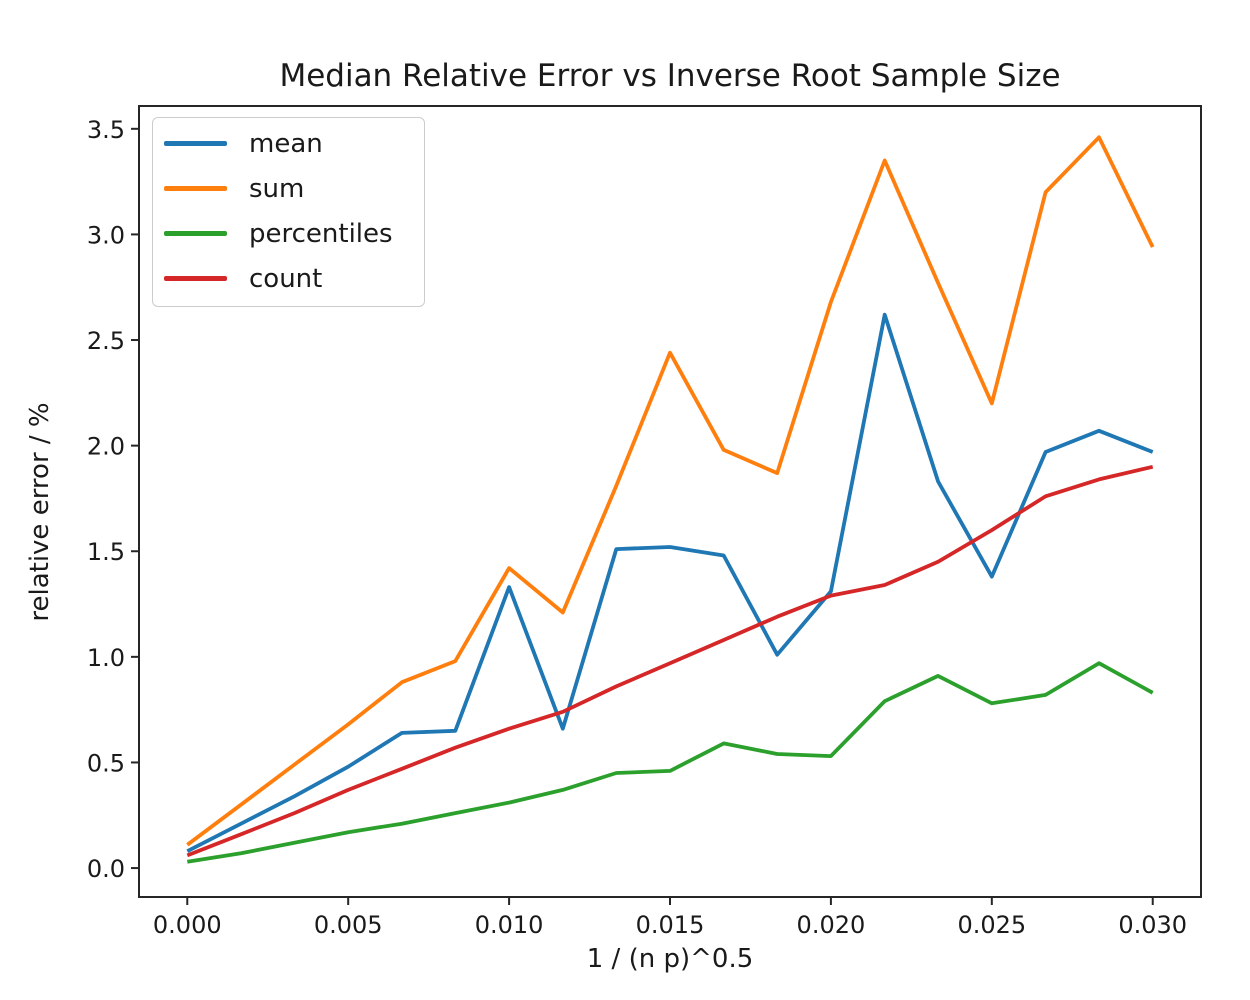  What do you see at coordinates (195, 143) in the screenshot?
I see `legend-swatch-mean` at bounding box center [195, 143].